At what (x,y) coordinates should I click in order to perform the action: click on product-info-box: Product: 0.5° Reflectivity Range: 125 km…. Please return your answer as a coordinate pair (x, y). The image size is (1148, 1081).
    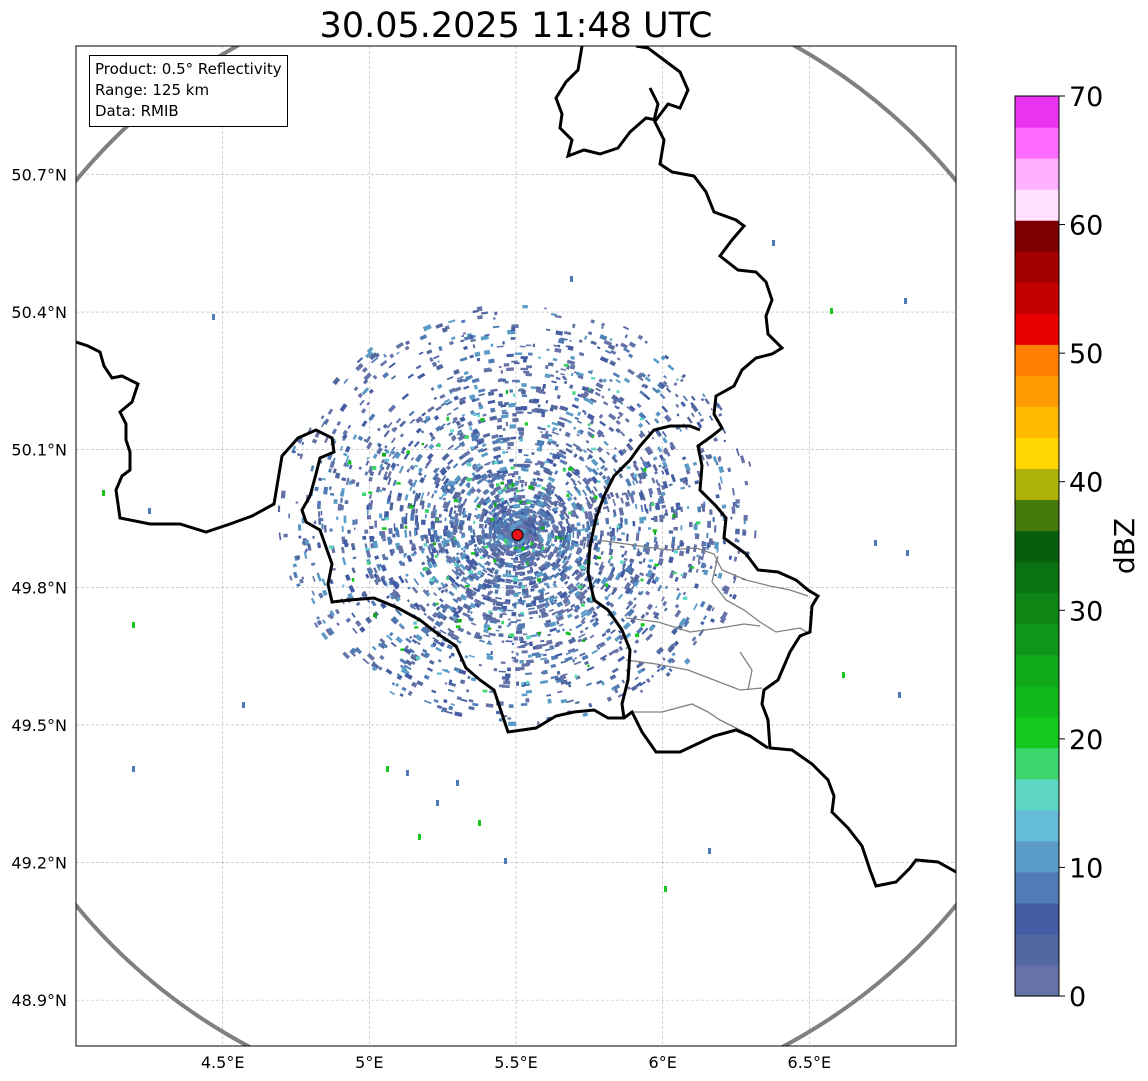
    Looking at the image, I should click on (188, 91).